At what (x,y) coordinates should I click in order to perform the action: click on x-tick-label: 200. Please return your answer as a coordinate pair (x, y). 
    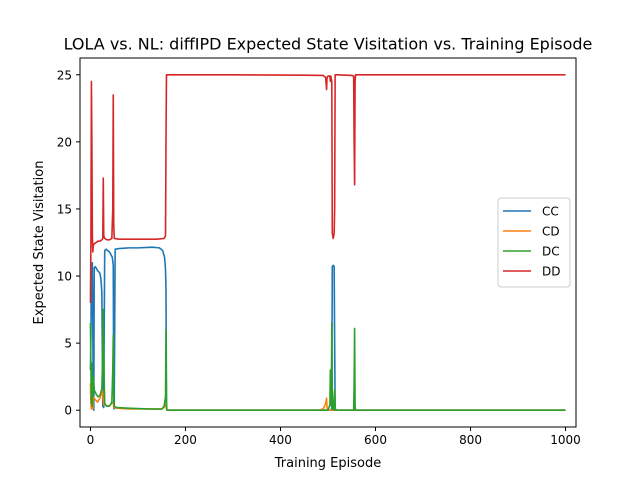
    Looking at the image, I should click on (185, 440).